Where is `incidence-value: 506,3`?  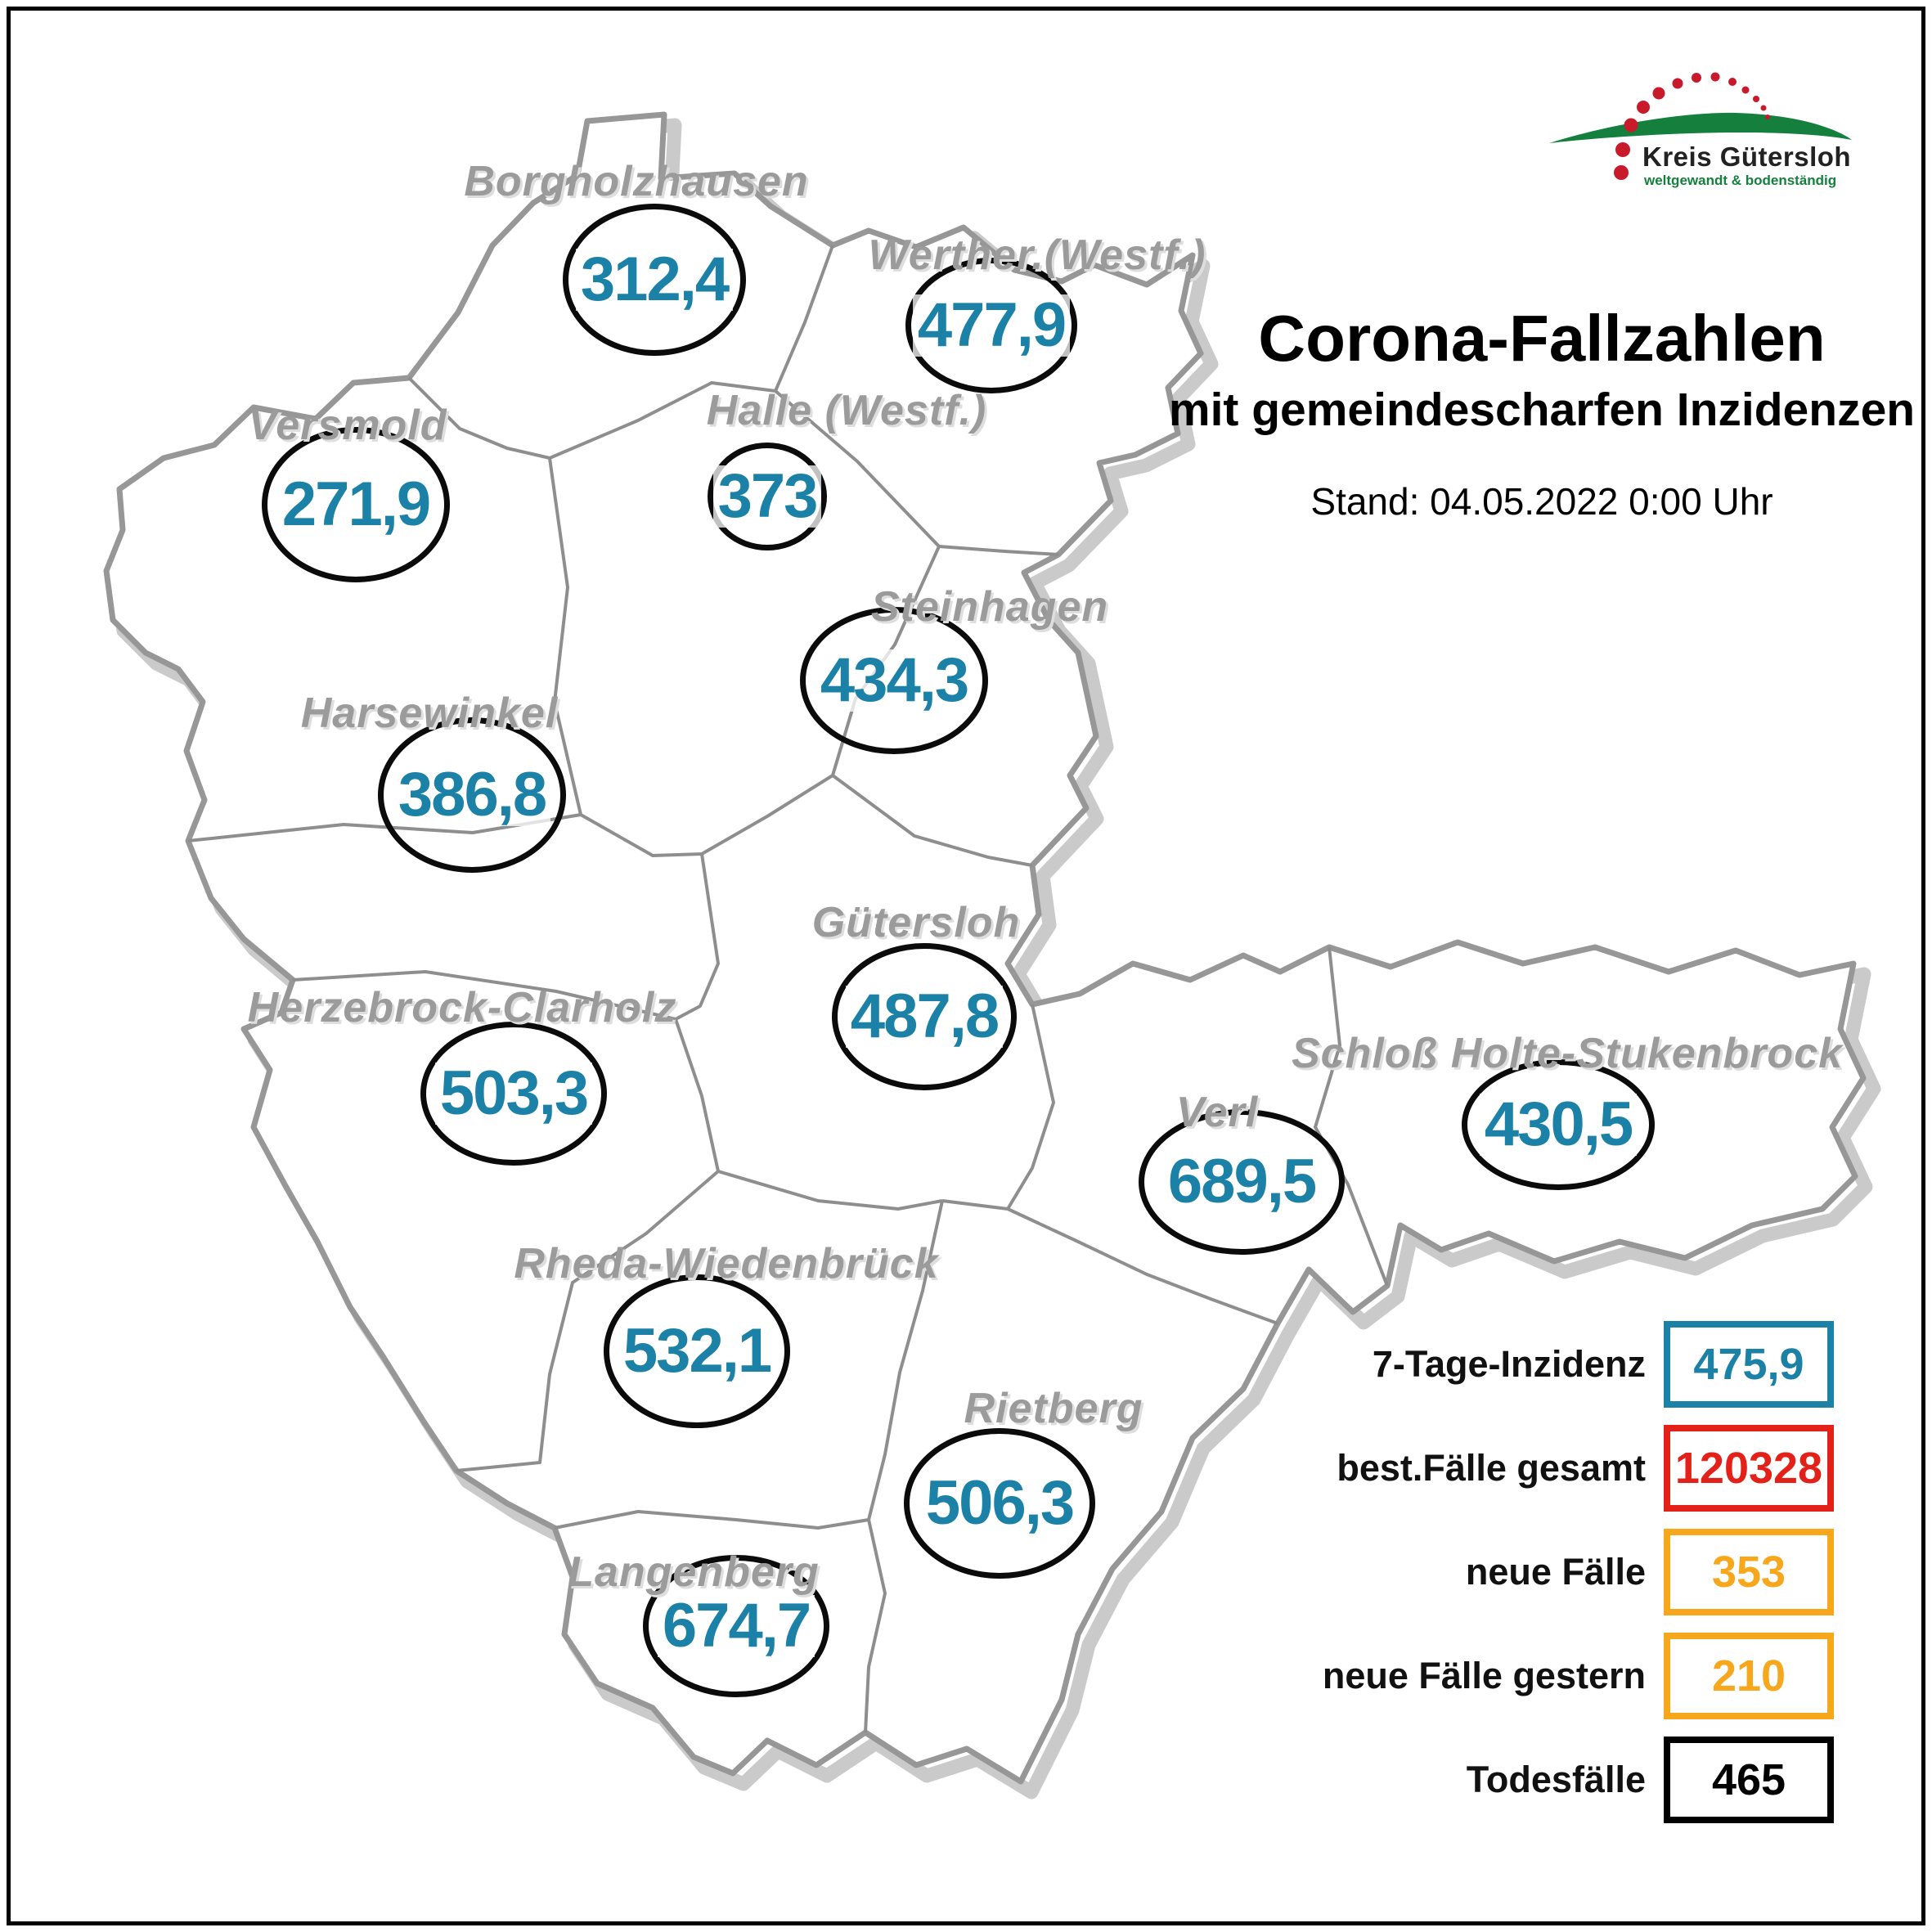
incidence-value: 506,3 is located at coordinates (999, 1503).